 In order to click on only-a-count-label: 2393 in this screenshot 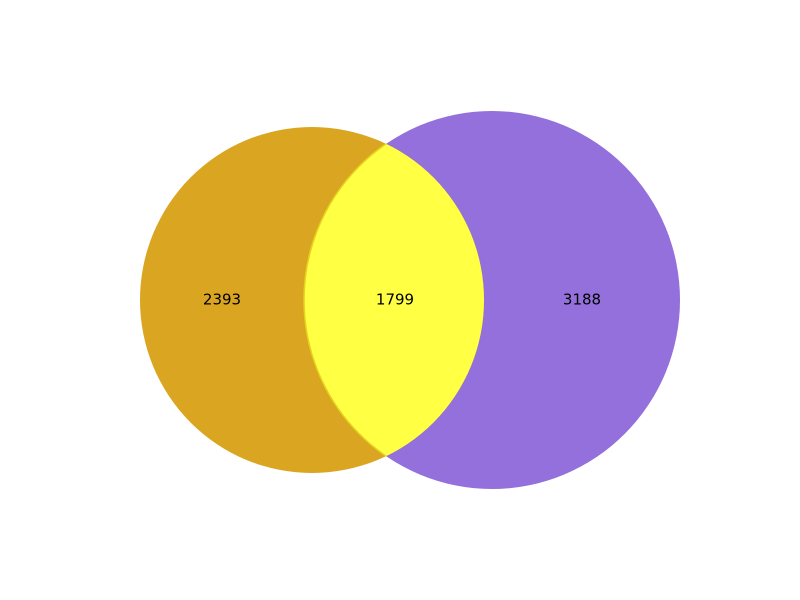, I will do `click(222, 300)`.